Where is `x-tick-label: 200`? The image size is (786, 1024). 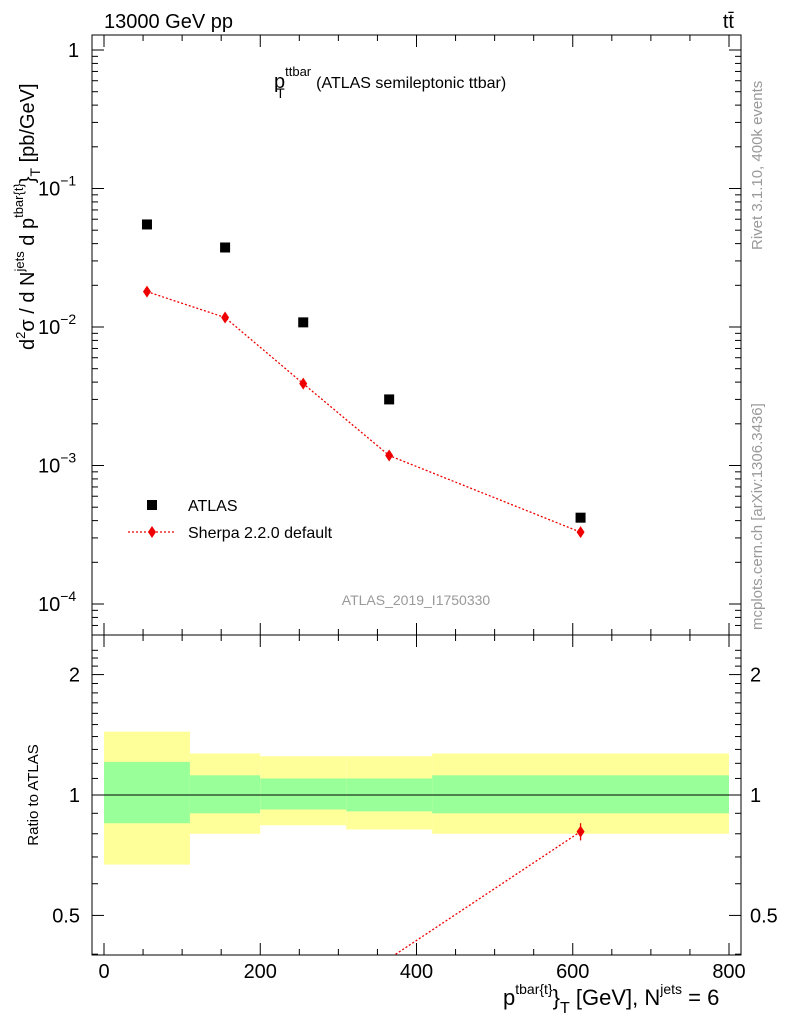
x-tick-label: 200 is located at coordinates (260, 972).